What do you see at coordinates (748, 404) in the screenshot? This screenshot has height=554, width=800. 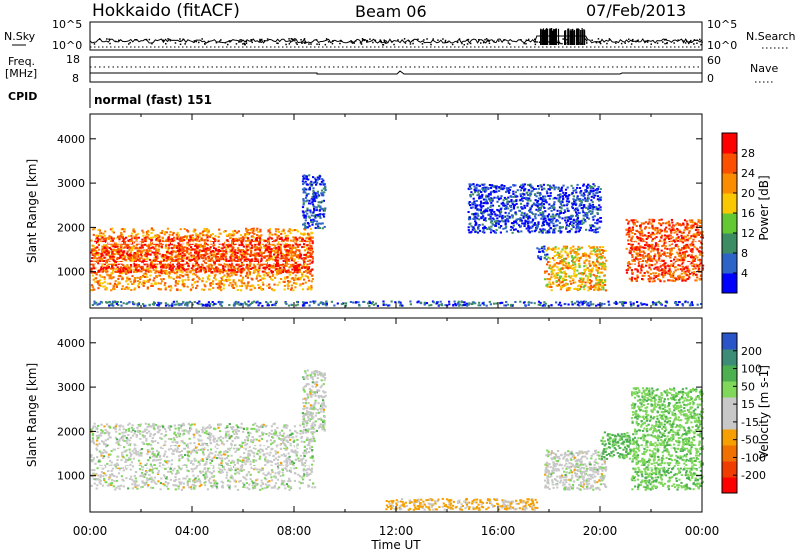 I see `colorbar-tick-label: 15` at bounding box center [748, 404].